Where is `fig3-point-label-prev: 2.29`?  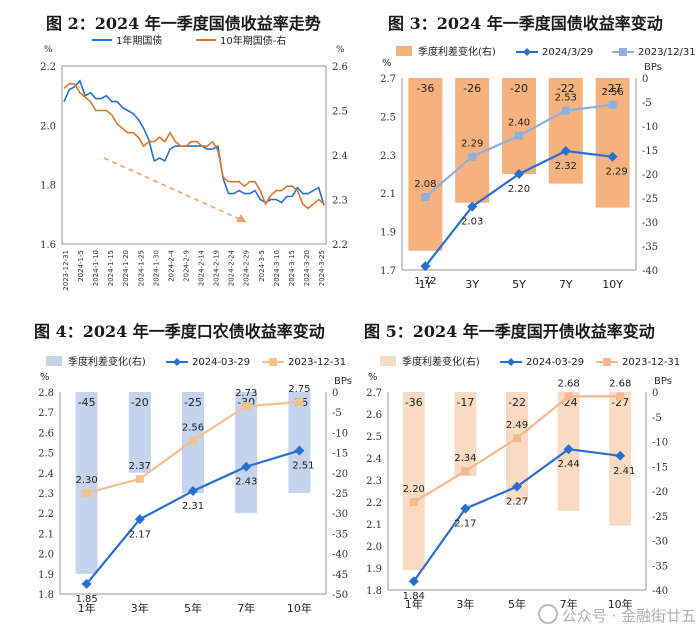 fig3-point-label-prev: 2.29 is located at coordinates (472, 144).